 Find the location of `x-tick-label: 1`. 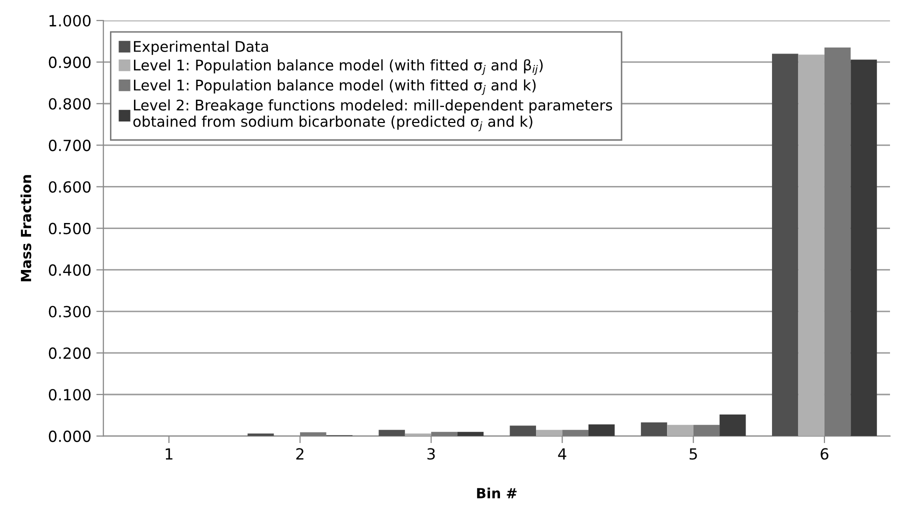

x-tick-label: 1 is located at coordinates (169, 454).